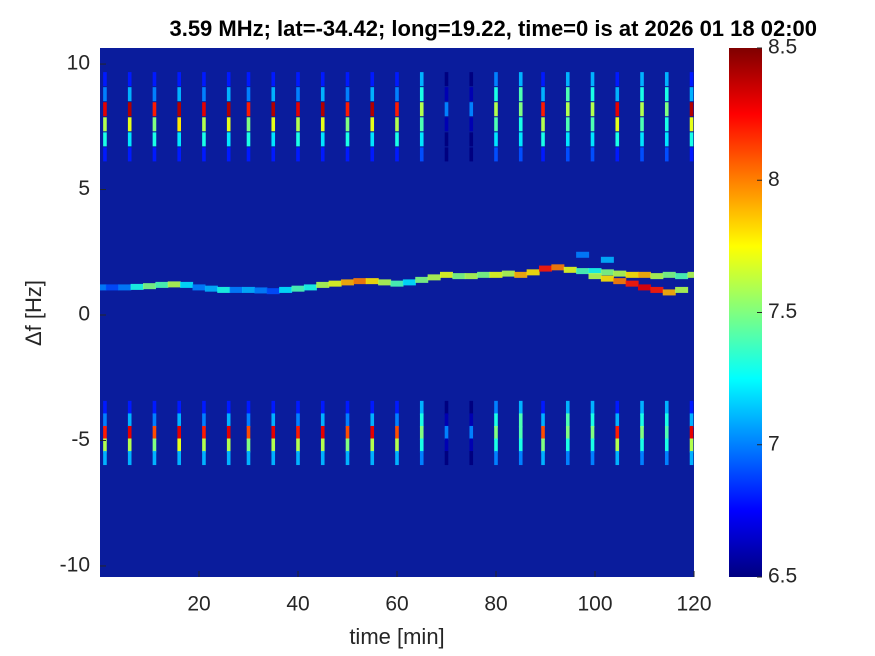 The width and height of the screenshot is (875, 656). I want to click on x-tick-label: 60, so click(396, 604).